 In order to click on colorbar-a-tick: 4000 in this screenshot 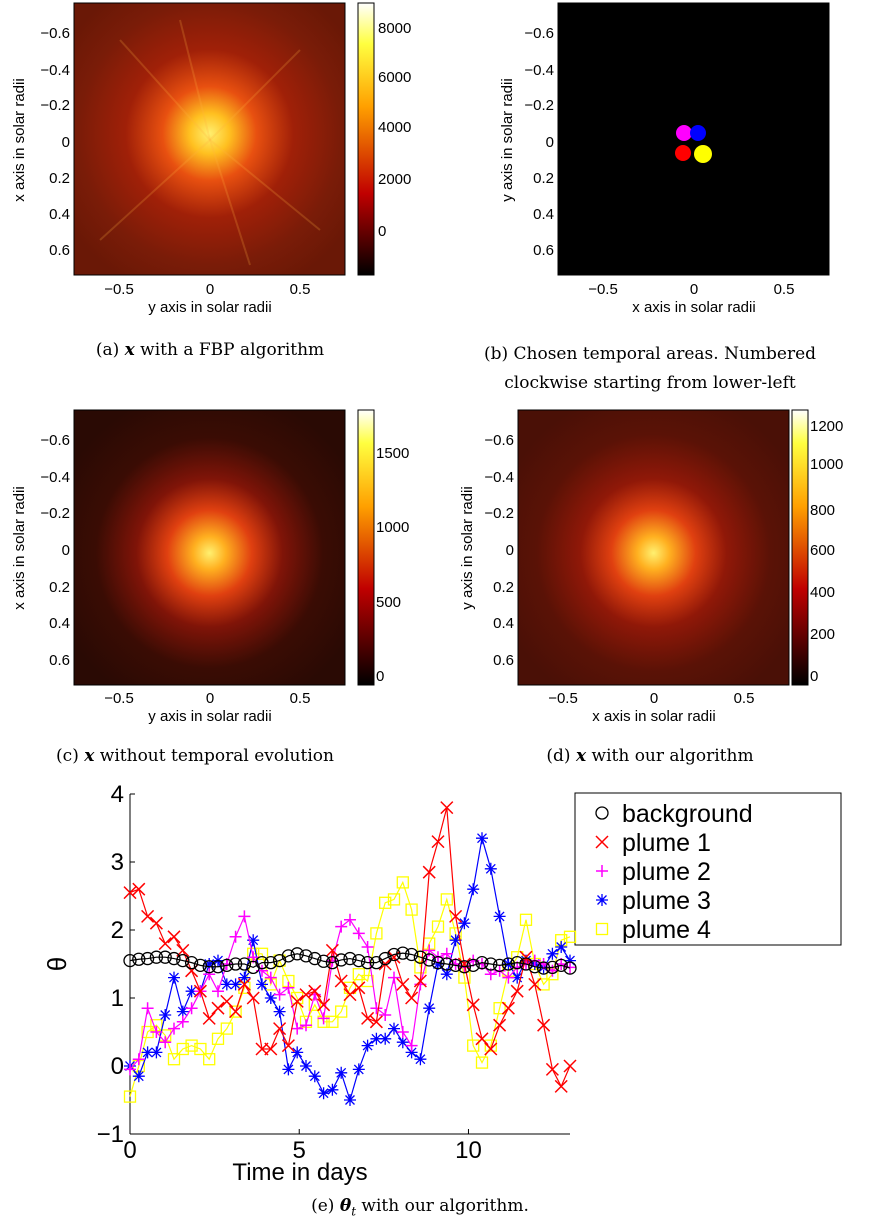, I will do `click(394, 127)`.